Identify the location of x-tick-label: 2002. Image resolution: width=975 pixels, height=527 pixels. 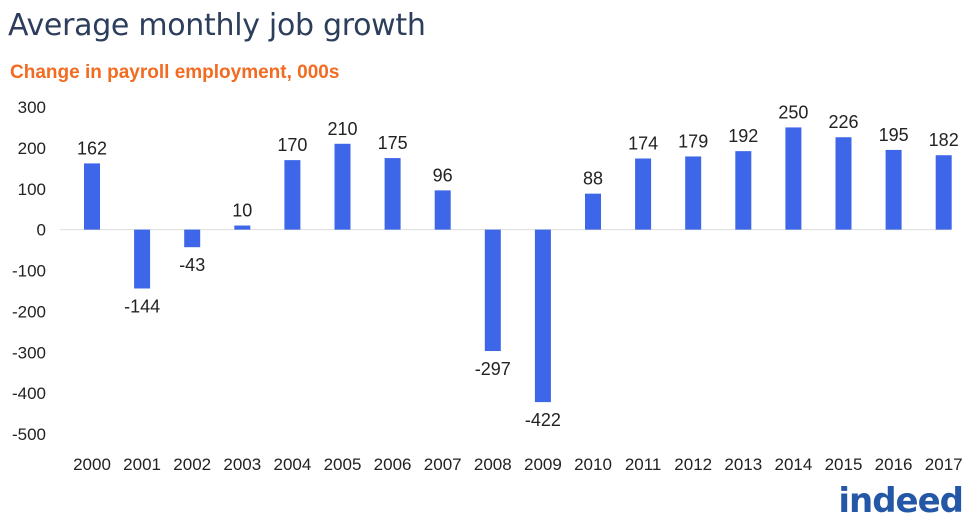
(192, 464).